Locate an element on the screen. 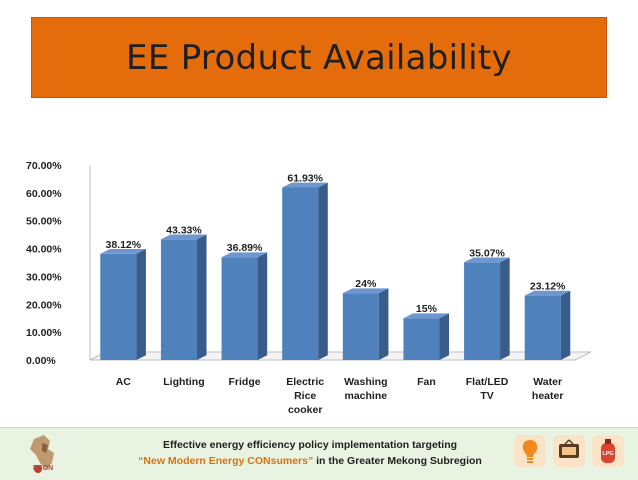  y-tick-label: 10.00% is located at coordinates (44, 333).